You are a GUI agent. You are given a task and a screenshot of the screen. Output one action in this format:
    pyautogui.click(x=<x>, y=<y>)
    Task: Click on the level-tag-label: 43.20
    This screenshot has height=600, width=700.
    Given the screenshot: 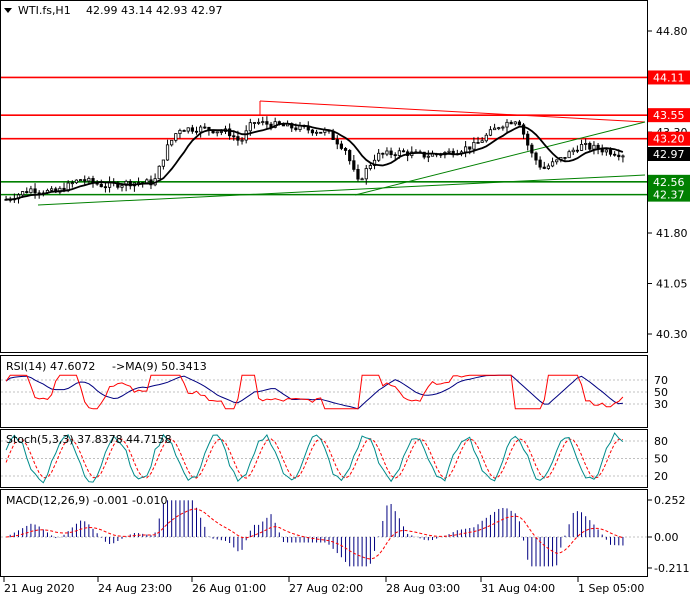 What is the action you would take?
    pyautogui.click(x=669, y=139)
    